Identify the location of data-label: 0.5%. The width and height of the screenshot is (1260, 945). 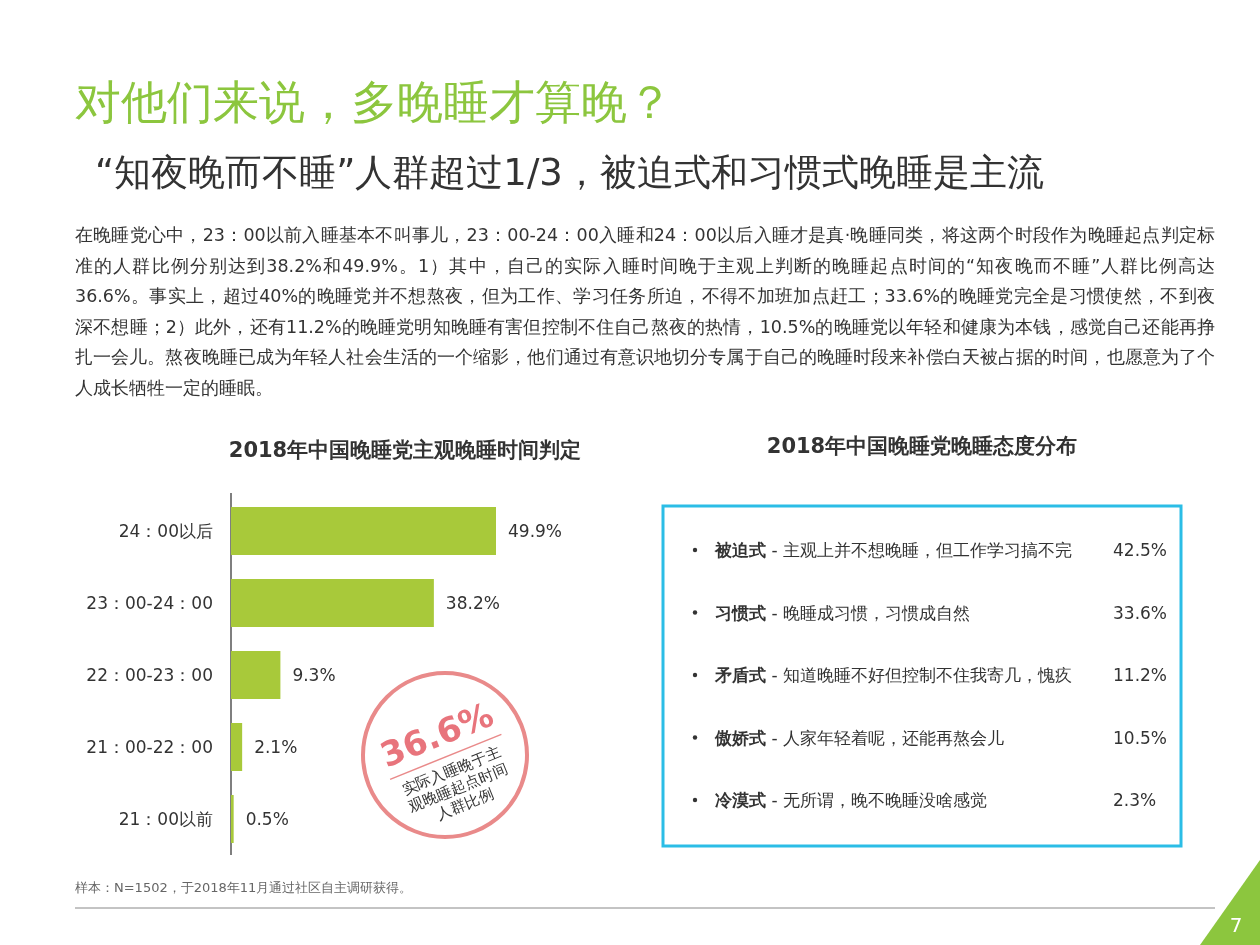
(267, 819).